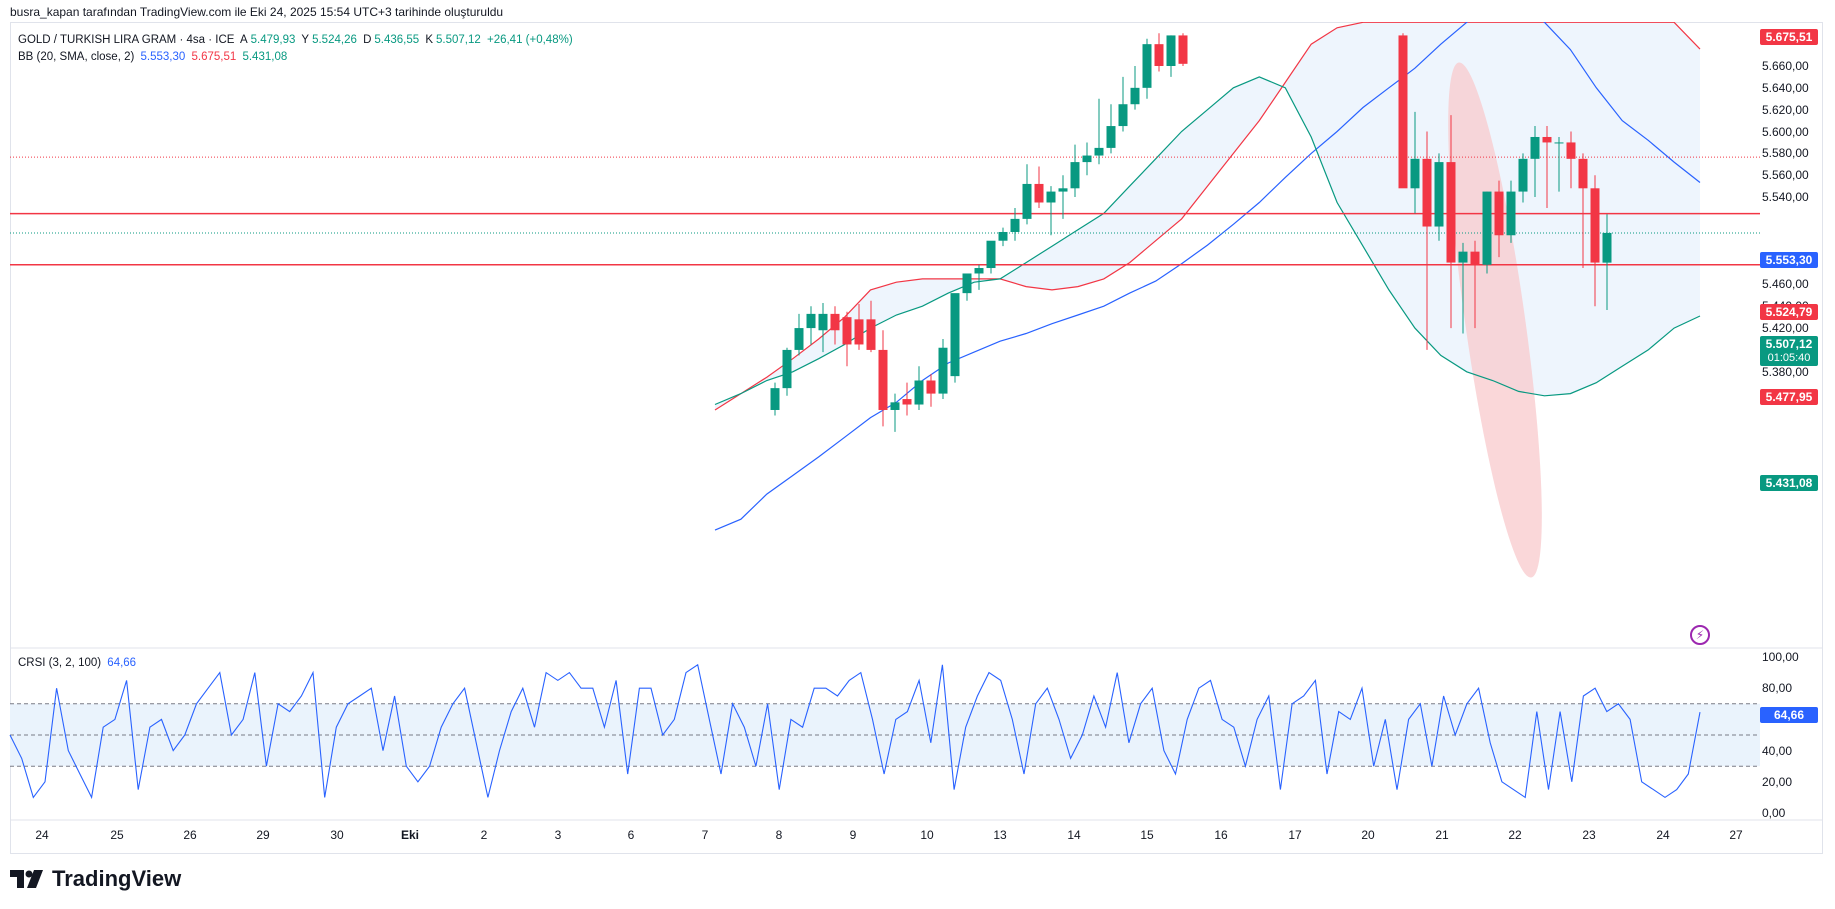 The width and height of the screenshot is (1835, 909). Describe the element at coordinates (1700, 635) in the screenshot. I see `lightning-icon: ⚡` at that location.